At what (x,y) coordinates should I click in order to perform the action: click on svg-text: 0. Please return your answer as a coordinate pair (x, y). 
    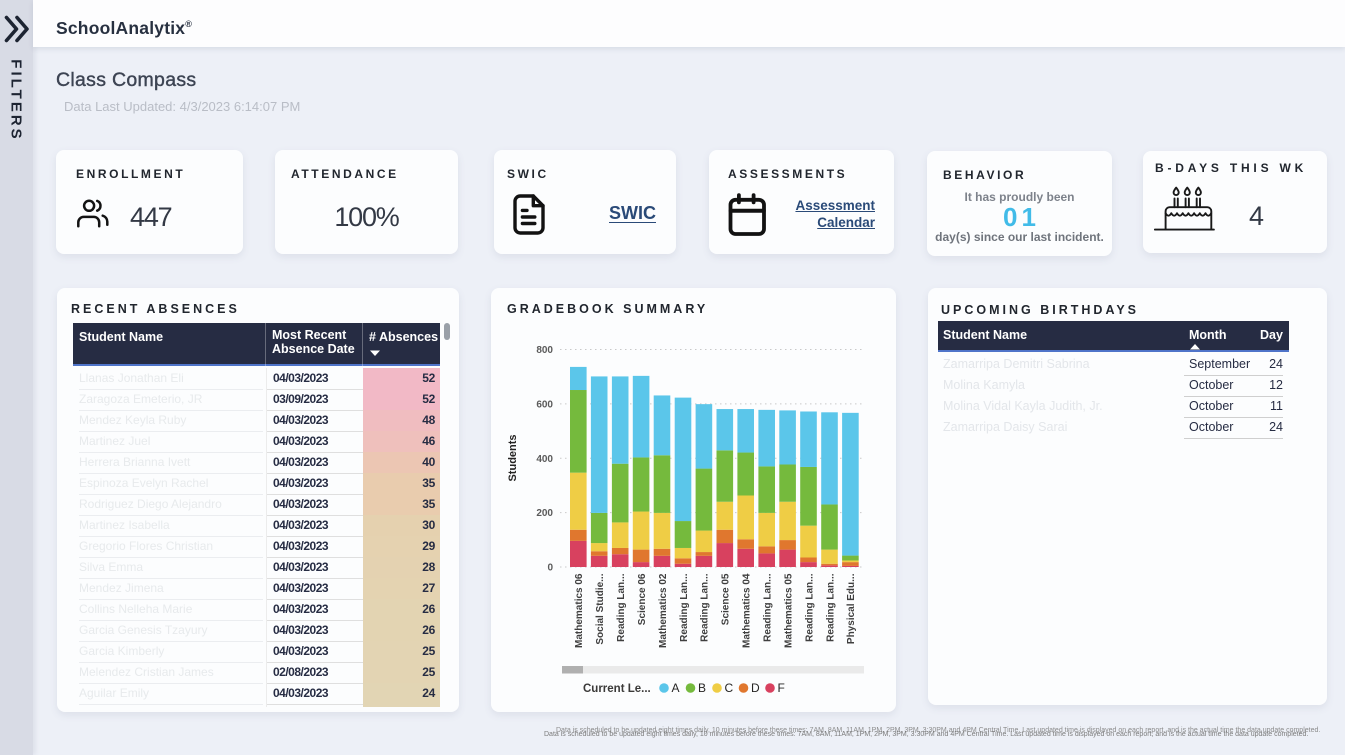
    Looking at the image, I should click on (550, 568).